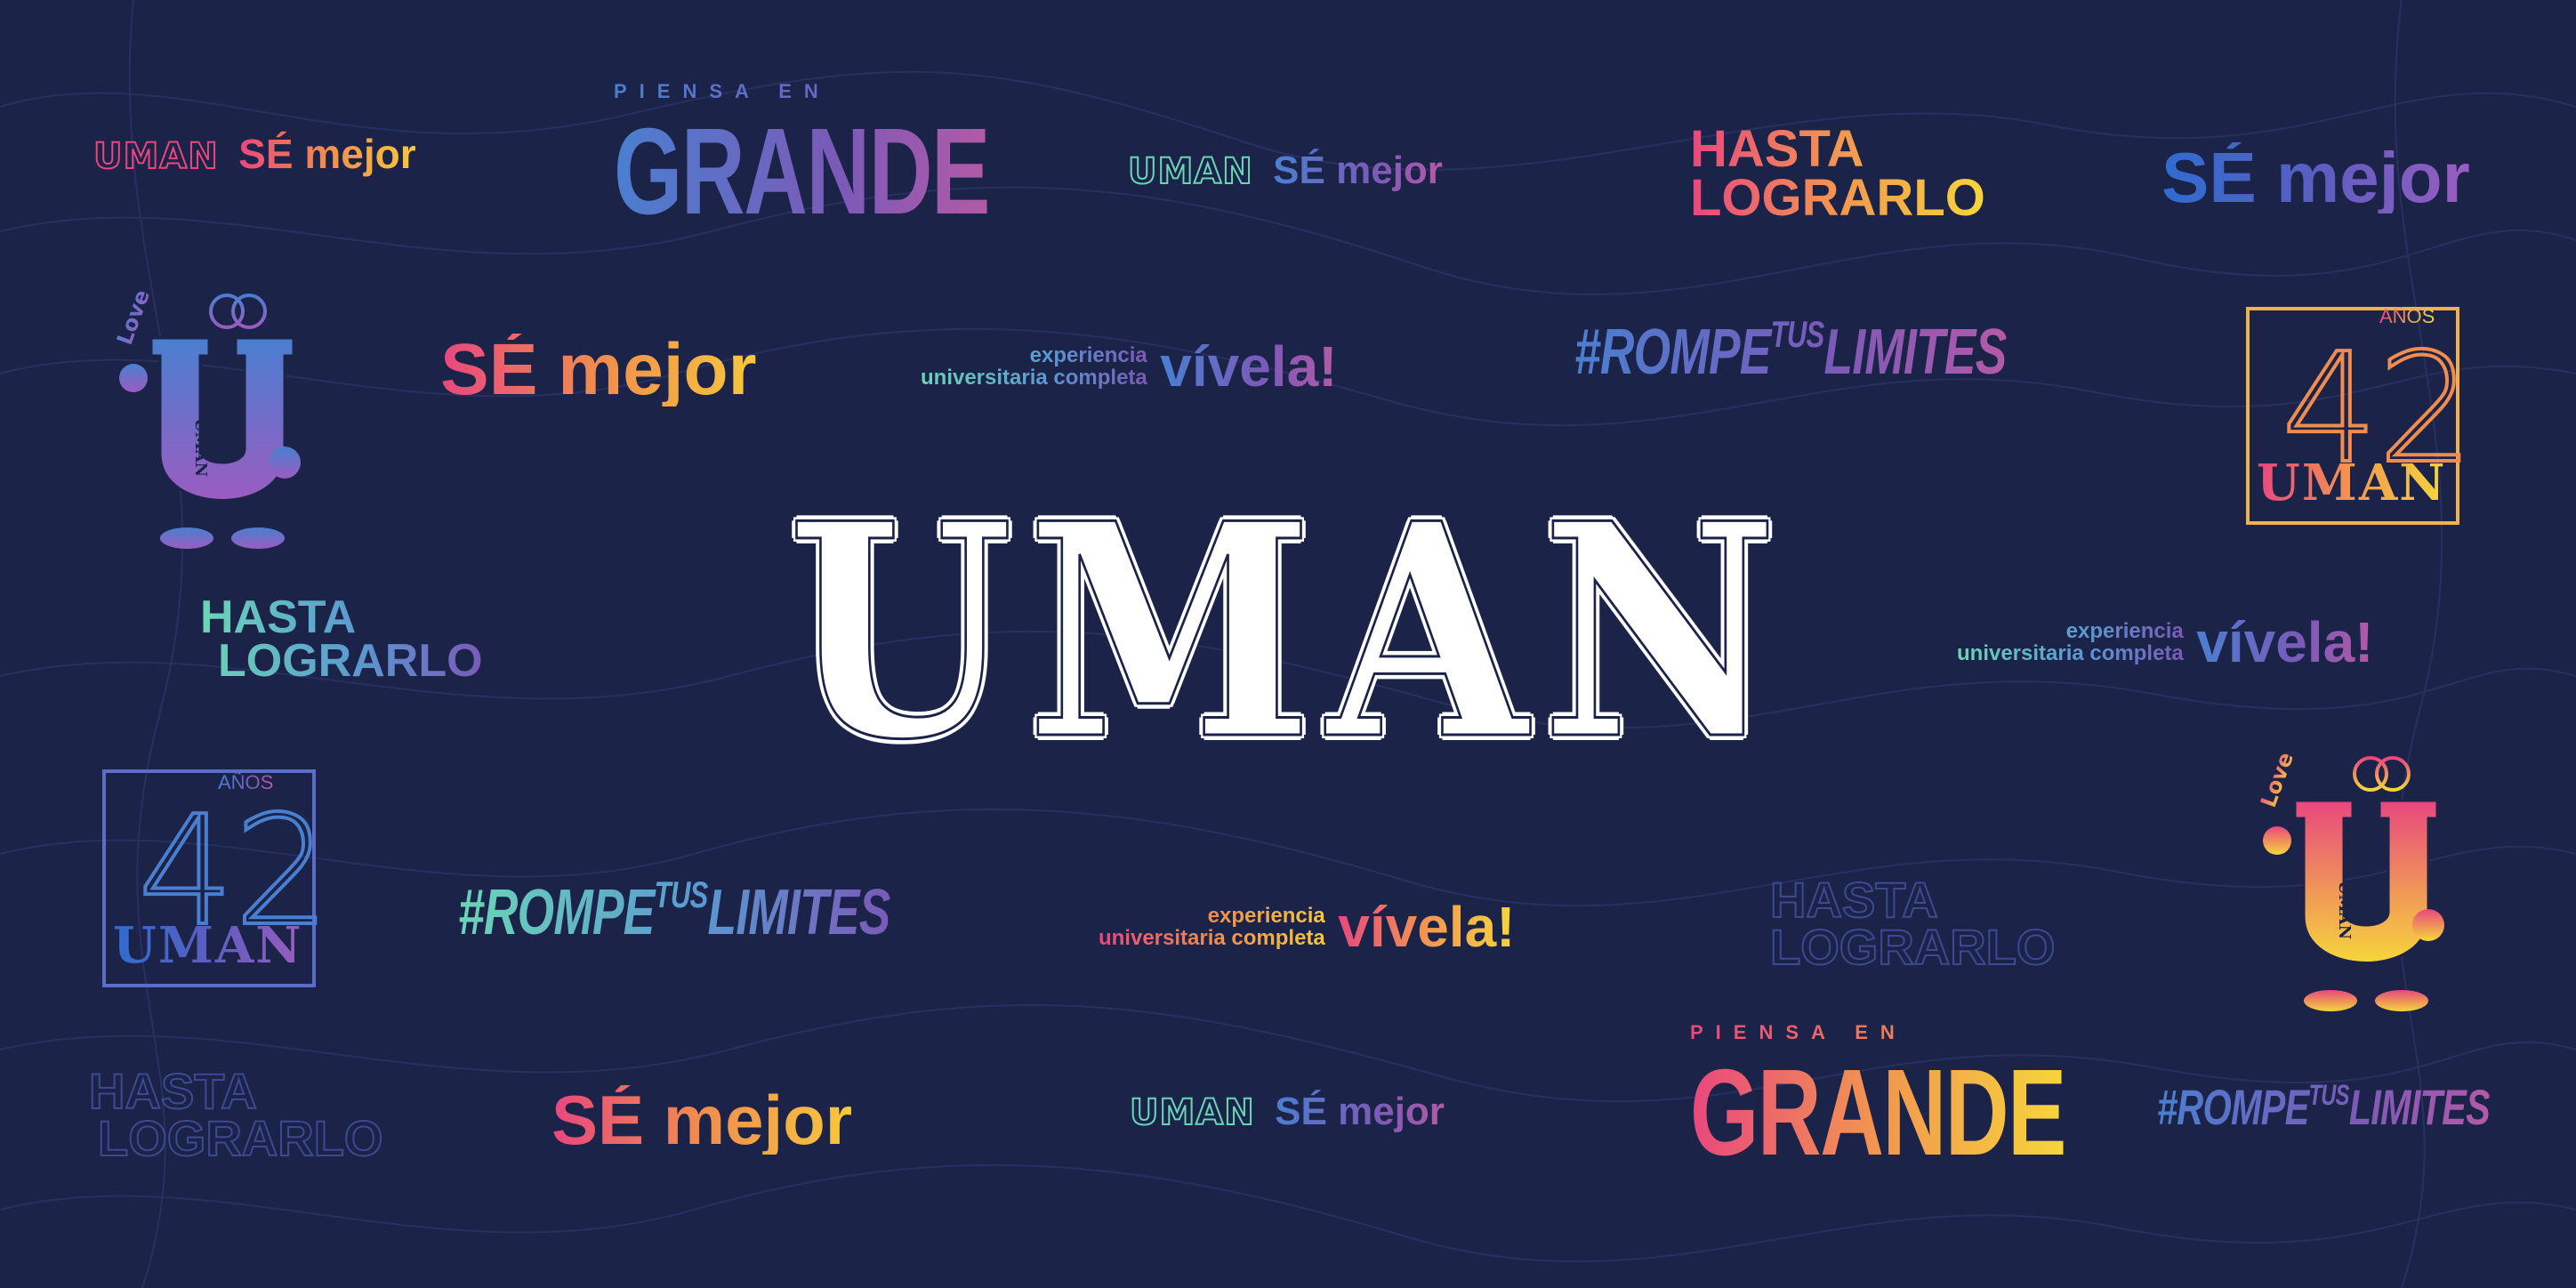  Describe the element at coordinates (2323, 1107) in the screenshot. I see `rompe-tus-limites-3: #ROMPETUSLIMITES` at that location.